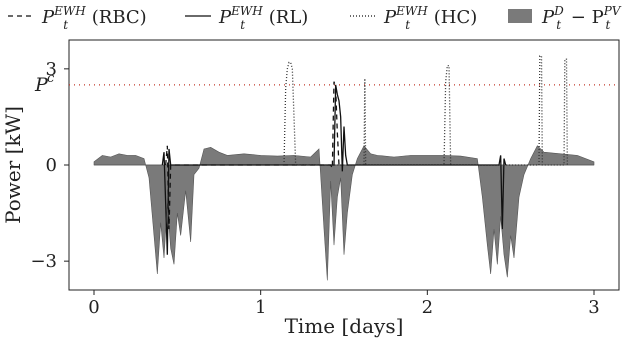  I want to click on pc-level-label: P, so click(41, 85).